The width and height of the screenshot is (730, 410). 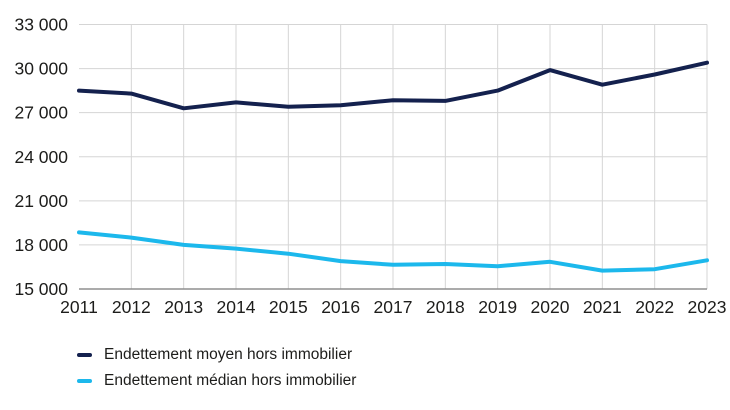 What do you see at coordinates (41, 113) in the screenshot?
I see `y-axis-tick-label: 27 000` at bounding box center [41, 113].